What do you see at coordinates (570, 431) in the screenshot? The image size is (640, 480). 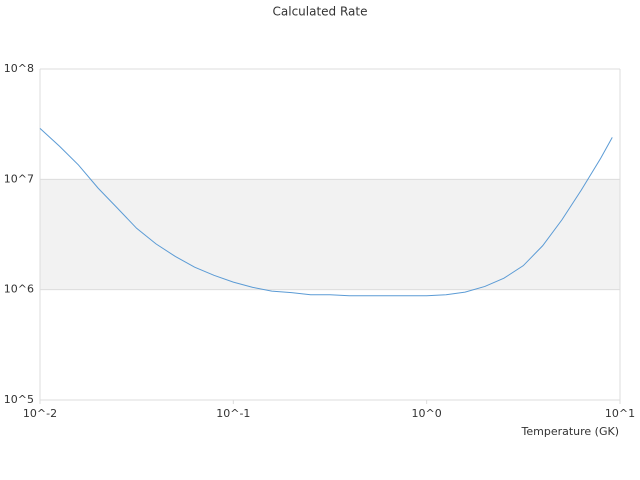 I see `x-axis-label: Temperature (GK)` at bounding box center [570, 431].